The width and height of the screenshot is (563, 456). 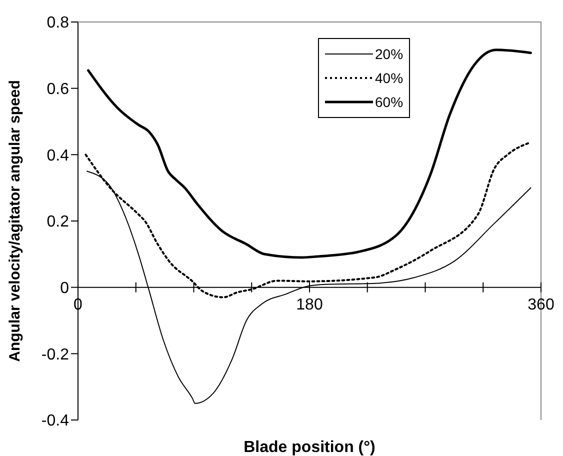 What do you see at coordinates (58, 222) in the screenshot?
I see `y-tick-label: 0.2` at bounding box center [58, 222].